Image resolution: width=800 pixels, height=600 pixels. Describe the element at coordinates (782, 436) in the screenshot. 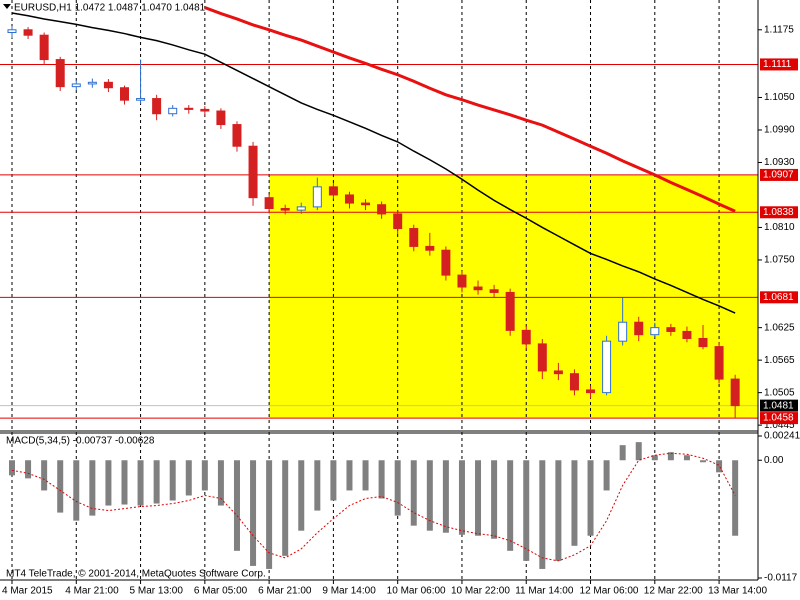

I see `macd-tick-label: 0.00241` at that location.